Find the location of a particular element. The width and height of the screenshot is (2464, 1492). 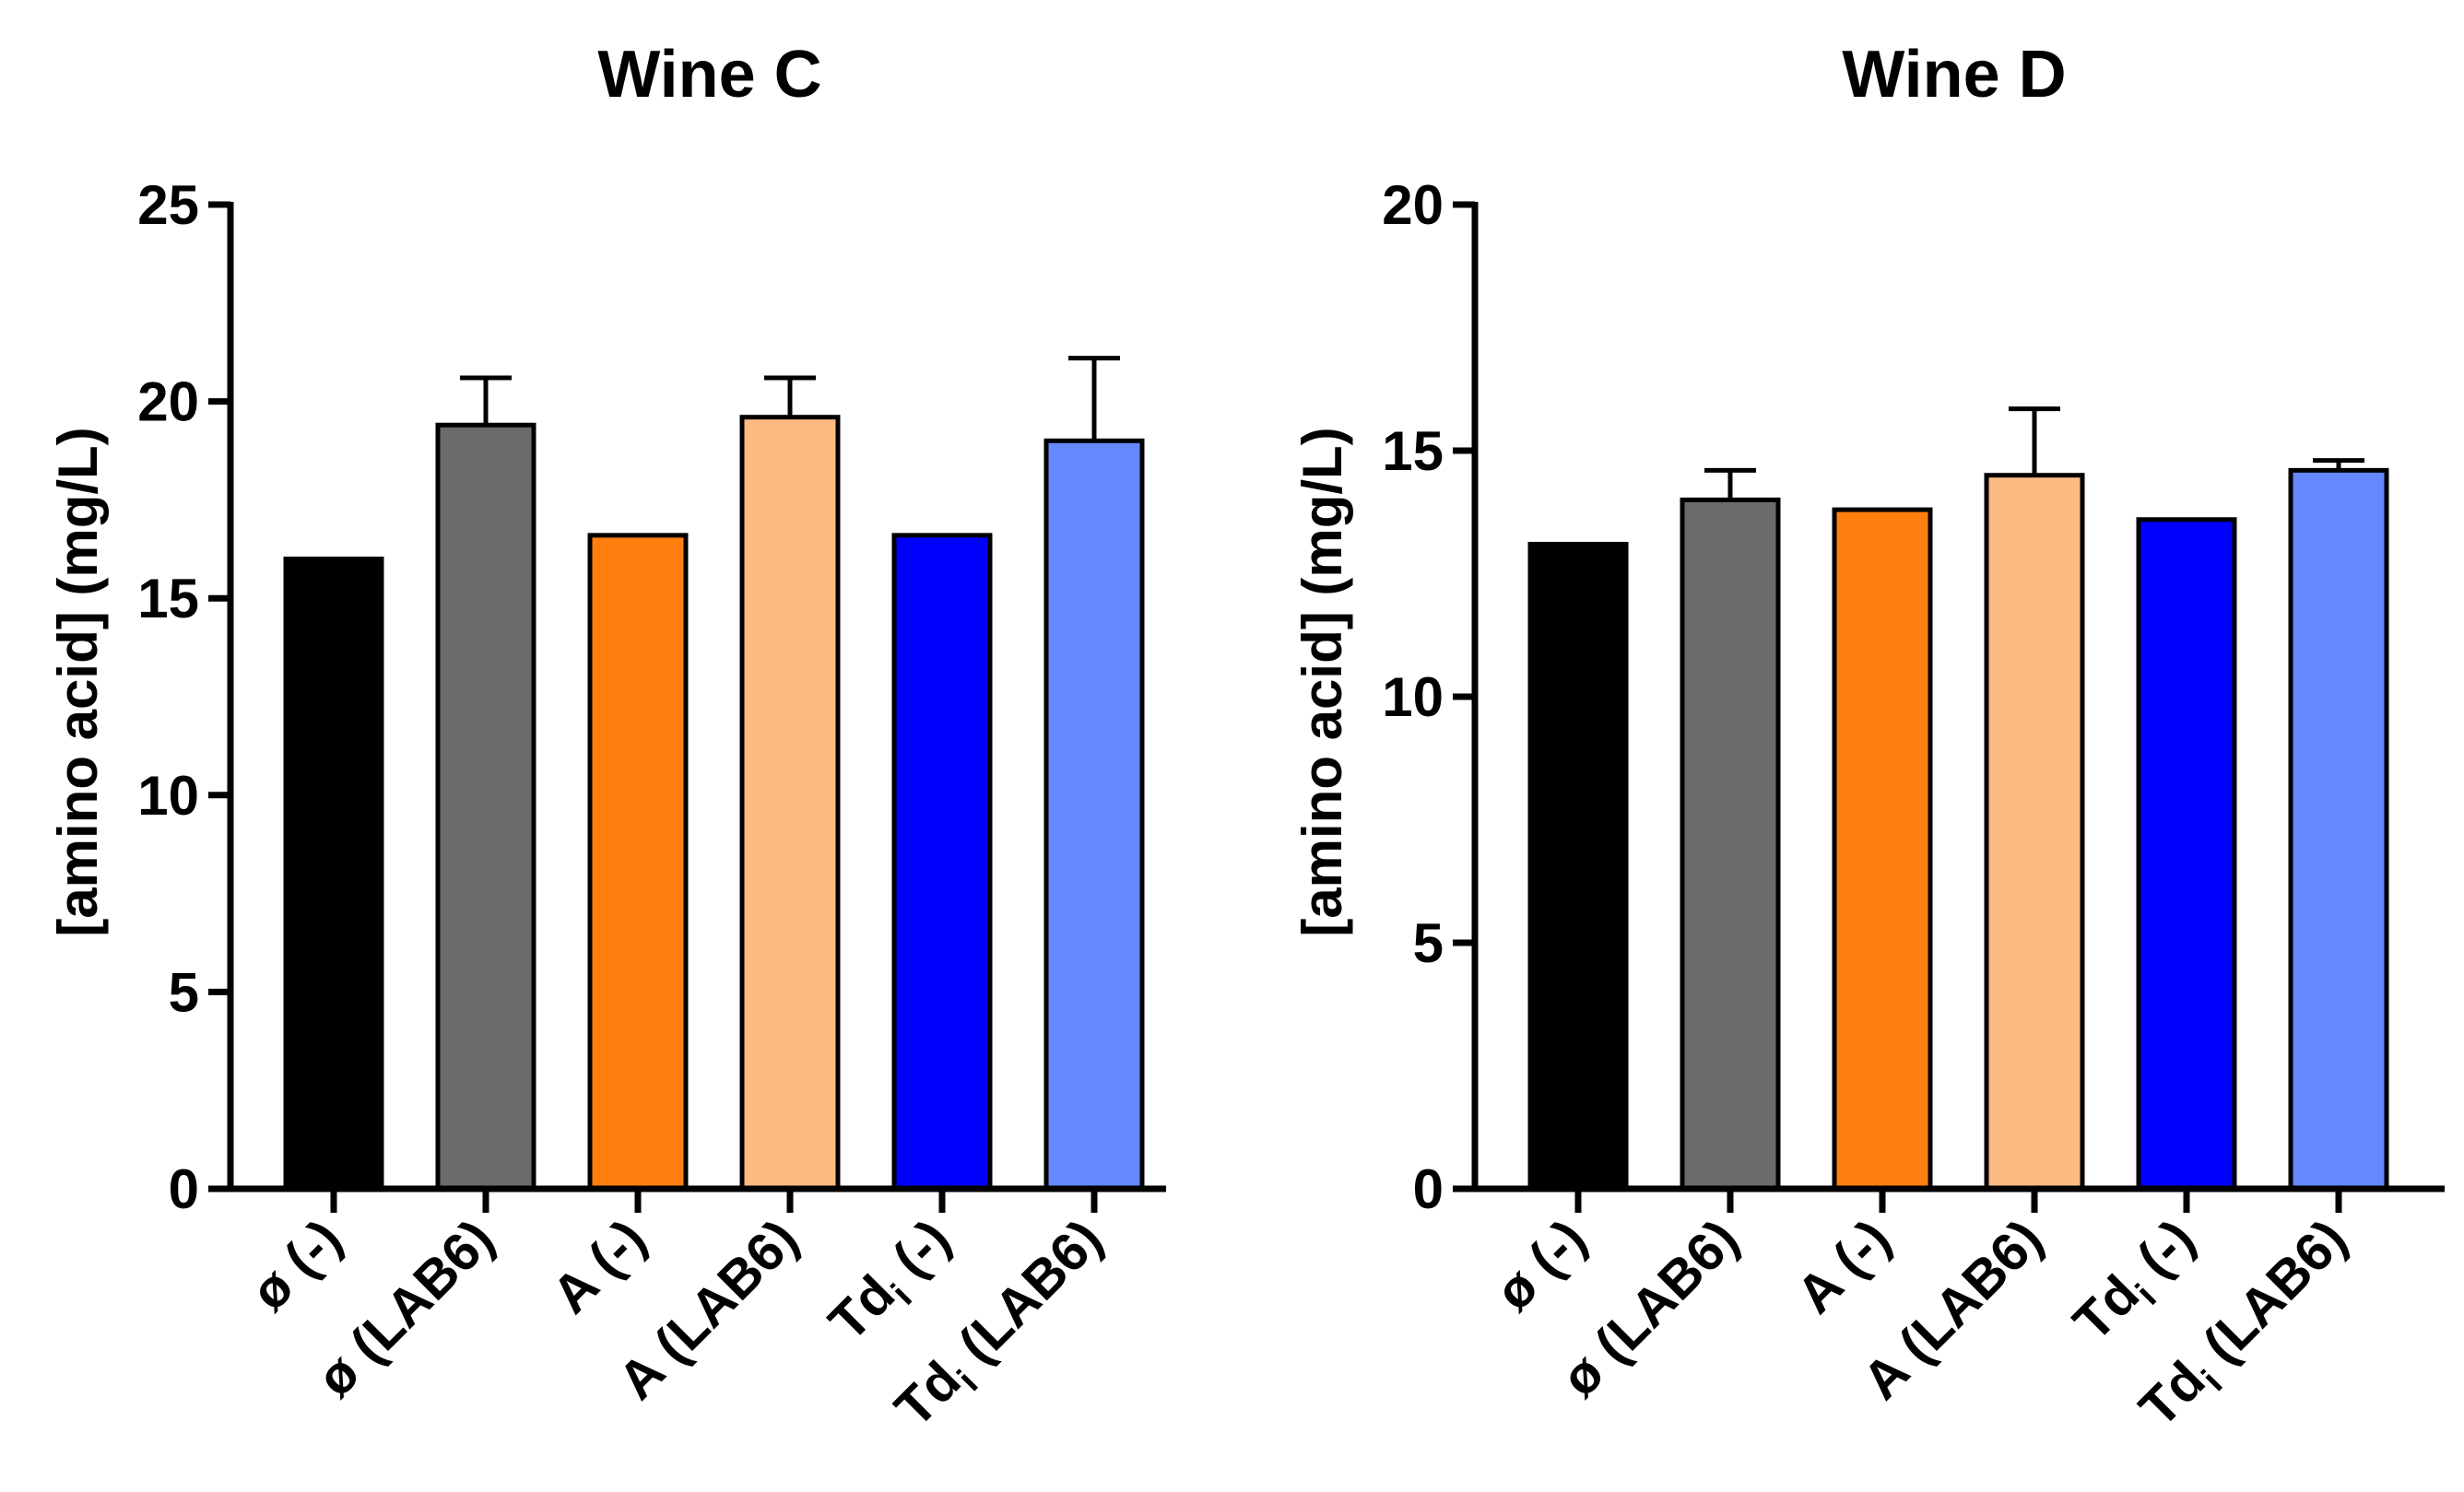

chart-title: Wine D is located at coordinates (1954, 75).